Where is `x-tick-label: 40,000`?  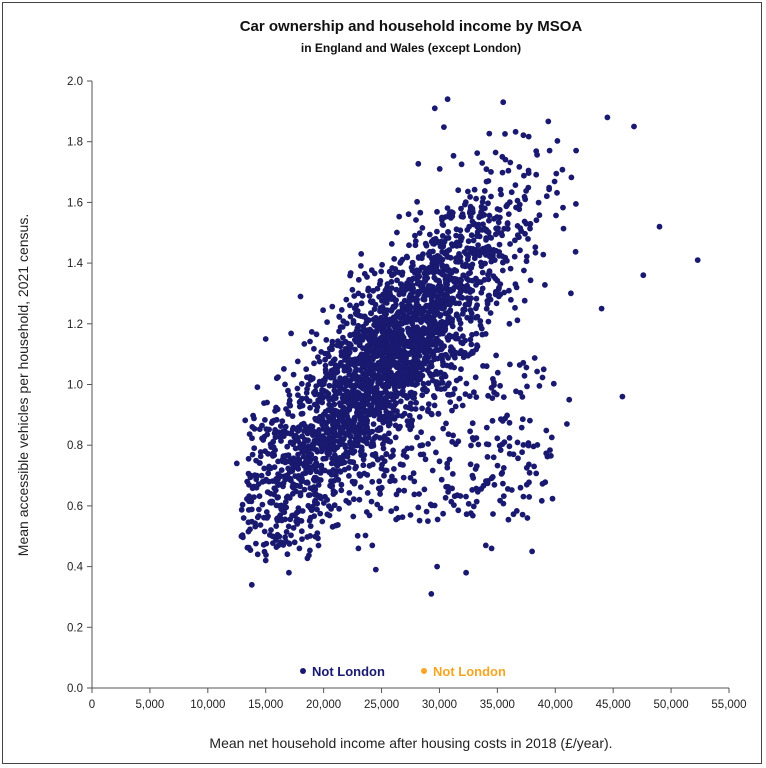 x-tick-label: 40,000 is located at coordinates (555, 705).